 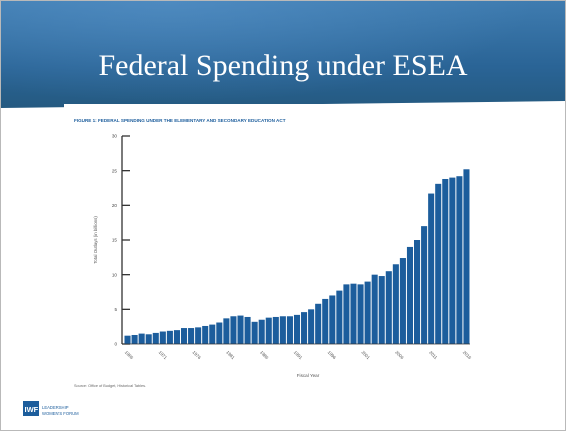 What do you see at coordinates (115, 274) in the screenshot?
I see `y-tick-label: 10` at bounding box center [115, 274].